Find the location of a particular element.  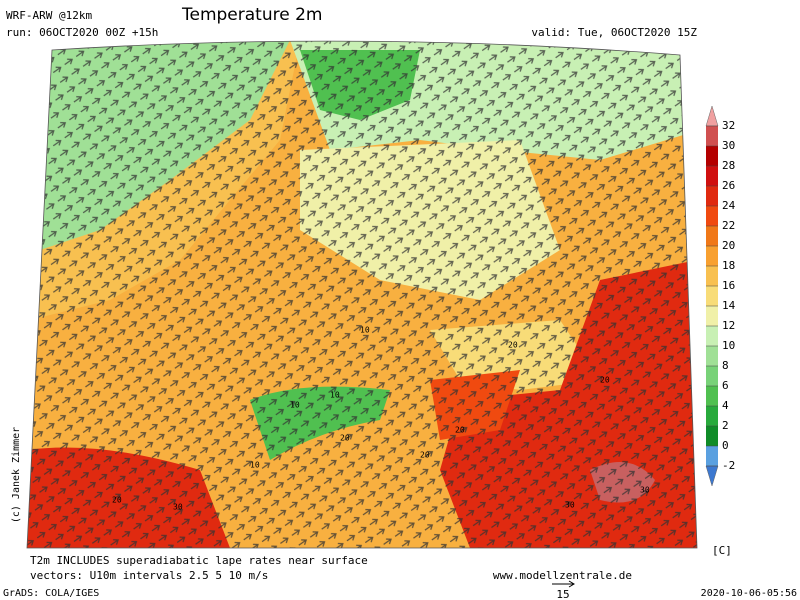

credit: (c) Janek Zimmer is located at coordinates (16, 475).